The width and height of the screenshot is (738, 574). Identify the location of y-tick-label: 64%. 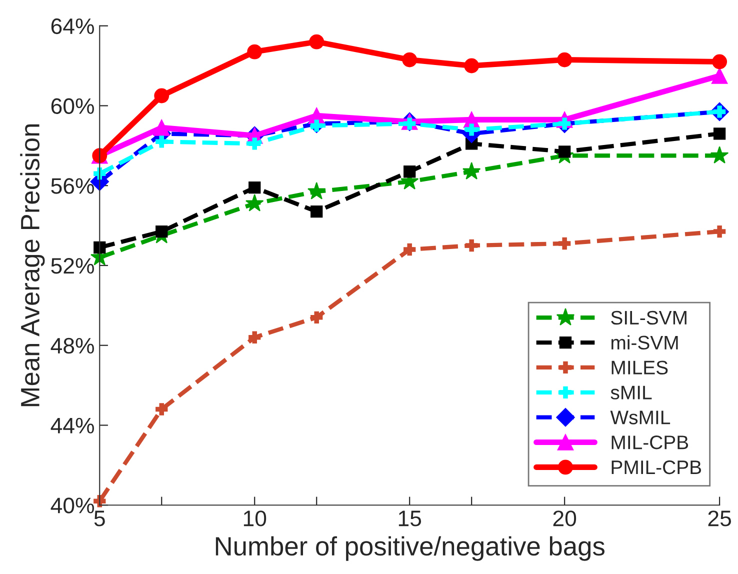
(72, 26).